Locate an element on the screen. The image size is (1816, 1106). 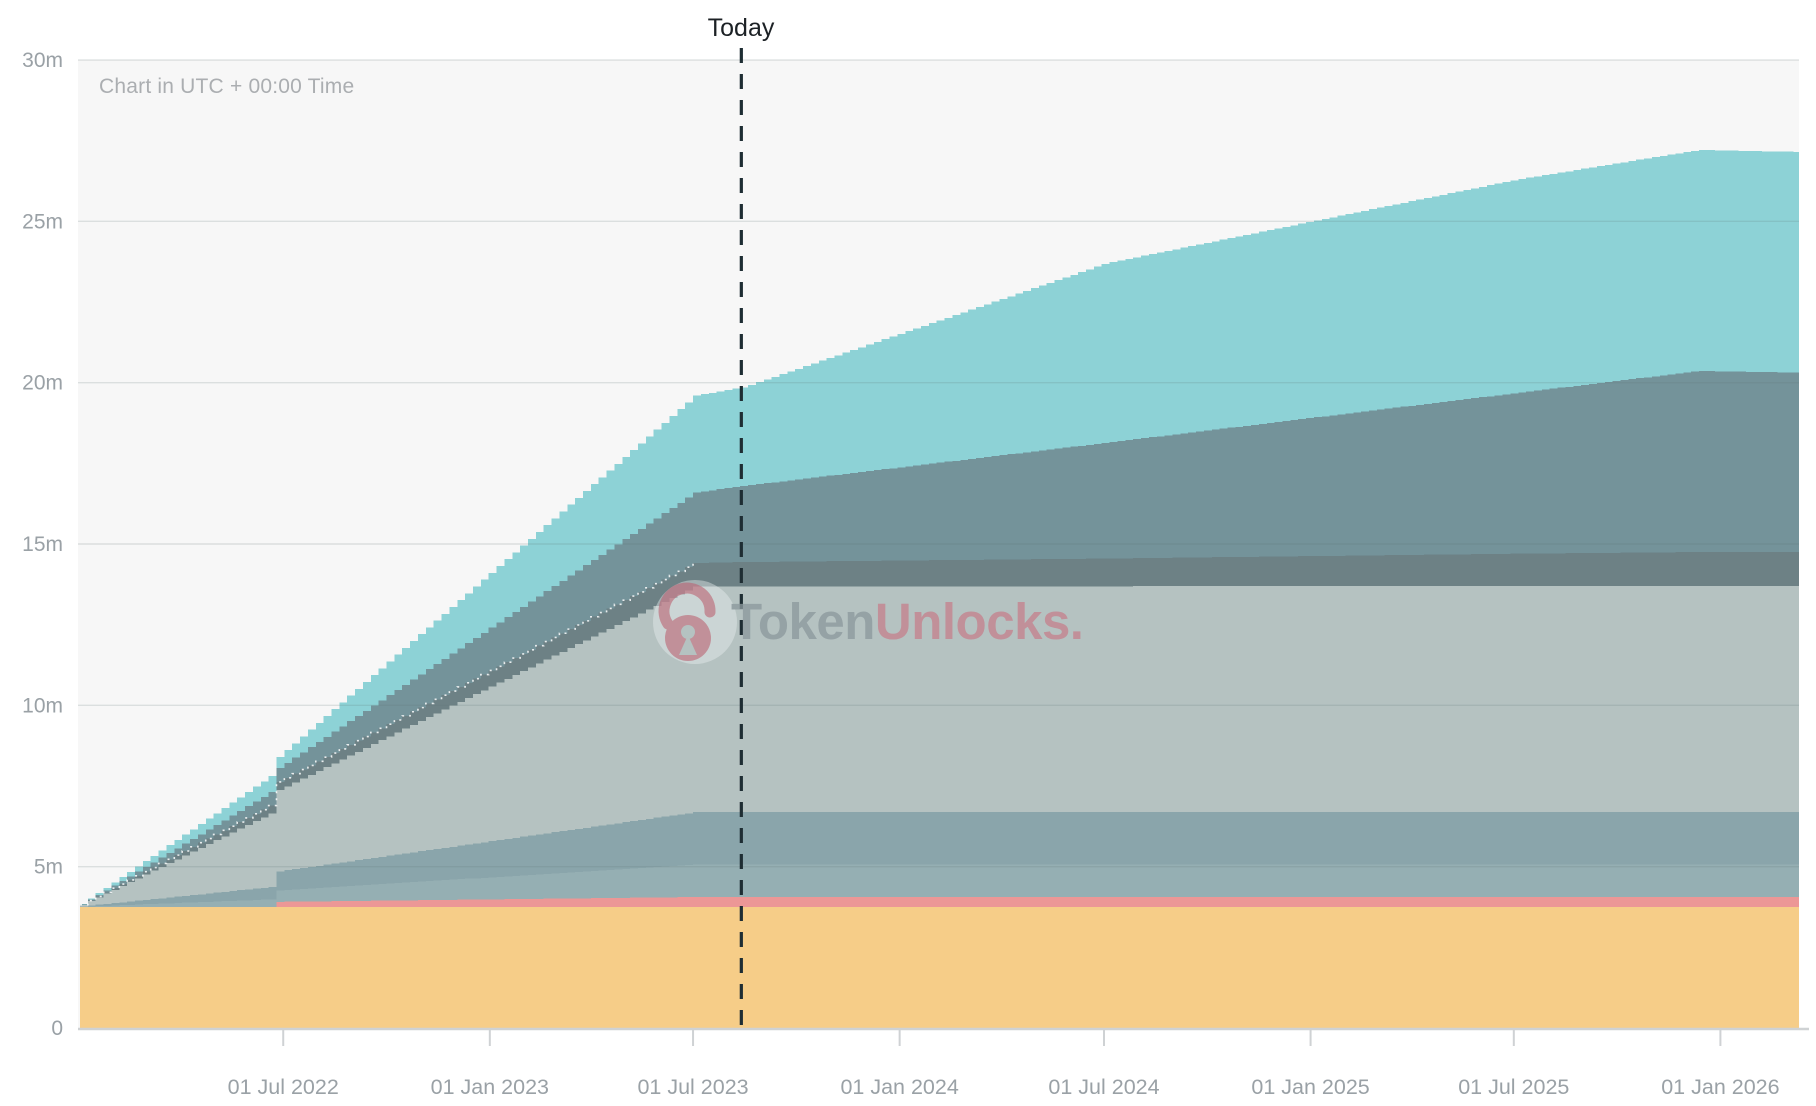
y-tick-label-25m: 25m is located at coordinates (42, 221).